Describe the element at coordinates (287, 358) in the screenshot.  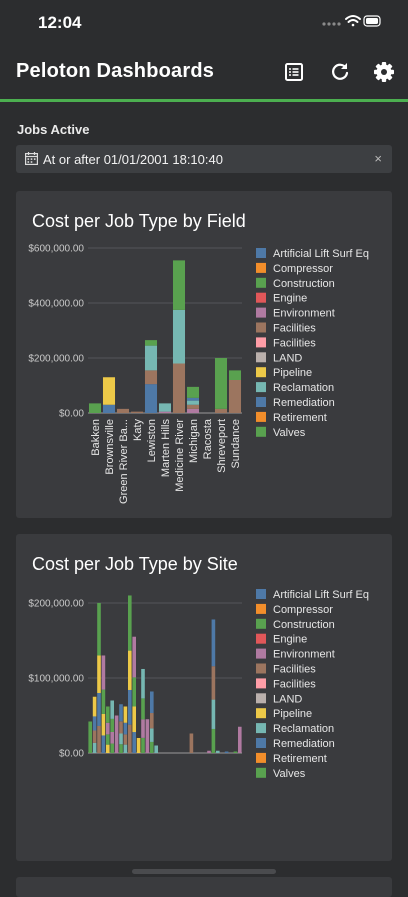
I see `legend-label: LAND` at that location.